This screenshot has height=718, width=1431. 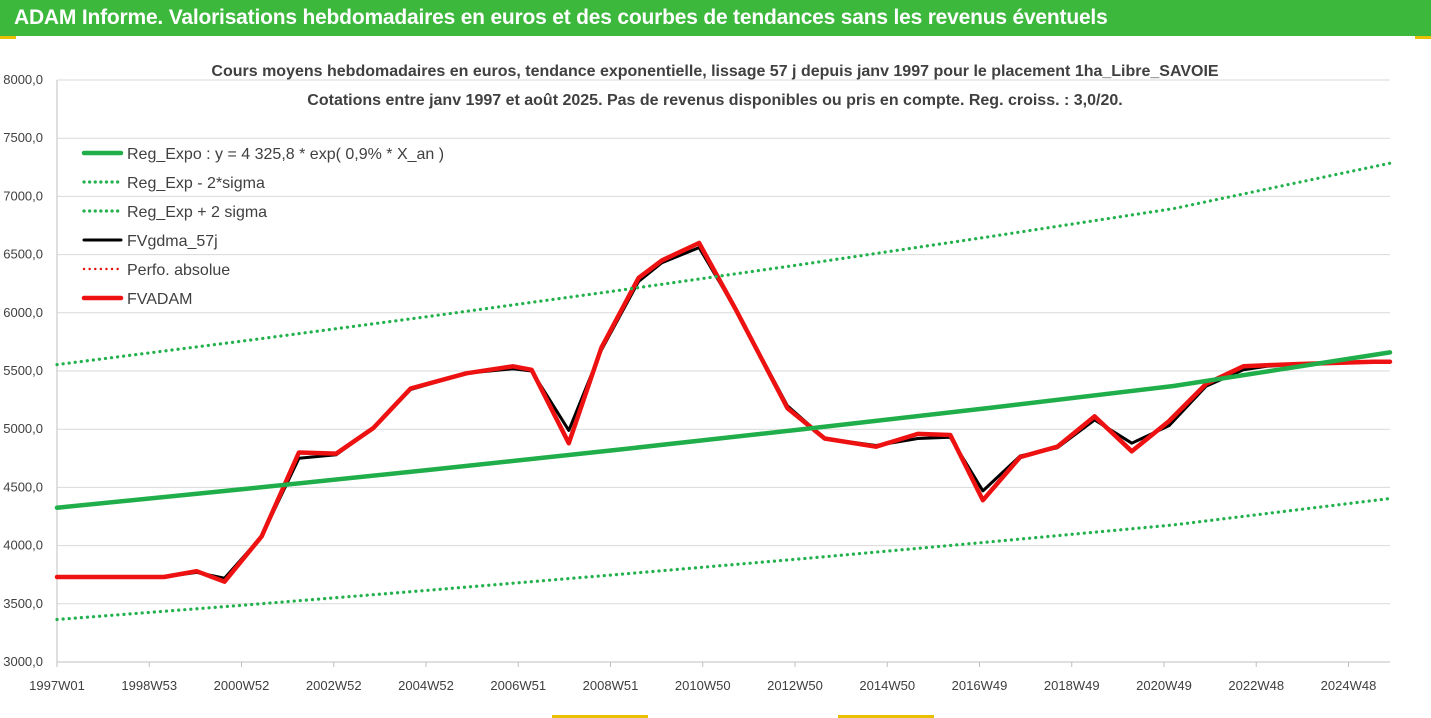 I want to click on y-tick-label: 5500,0, so click(x=23, y=370).